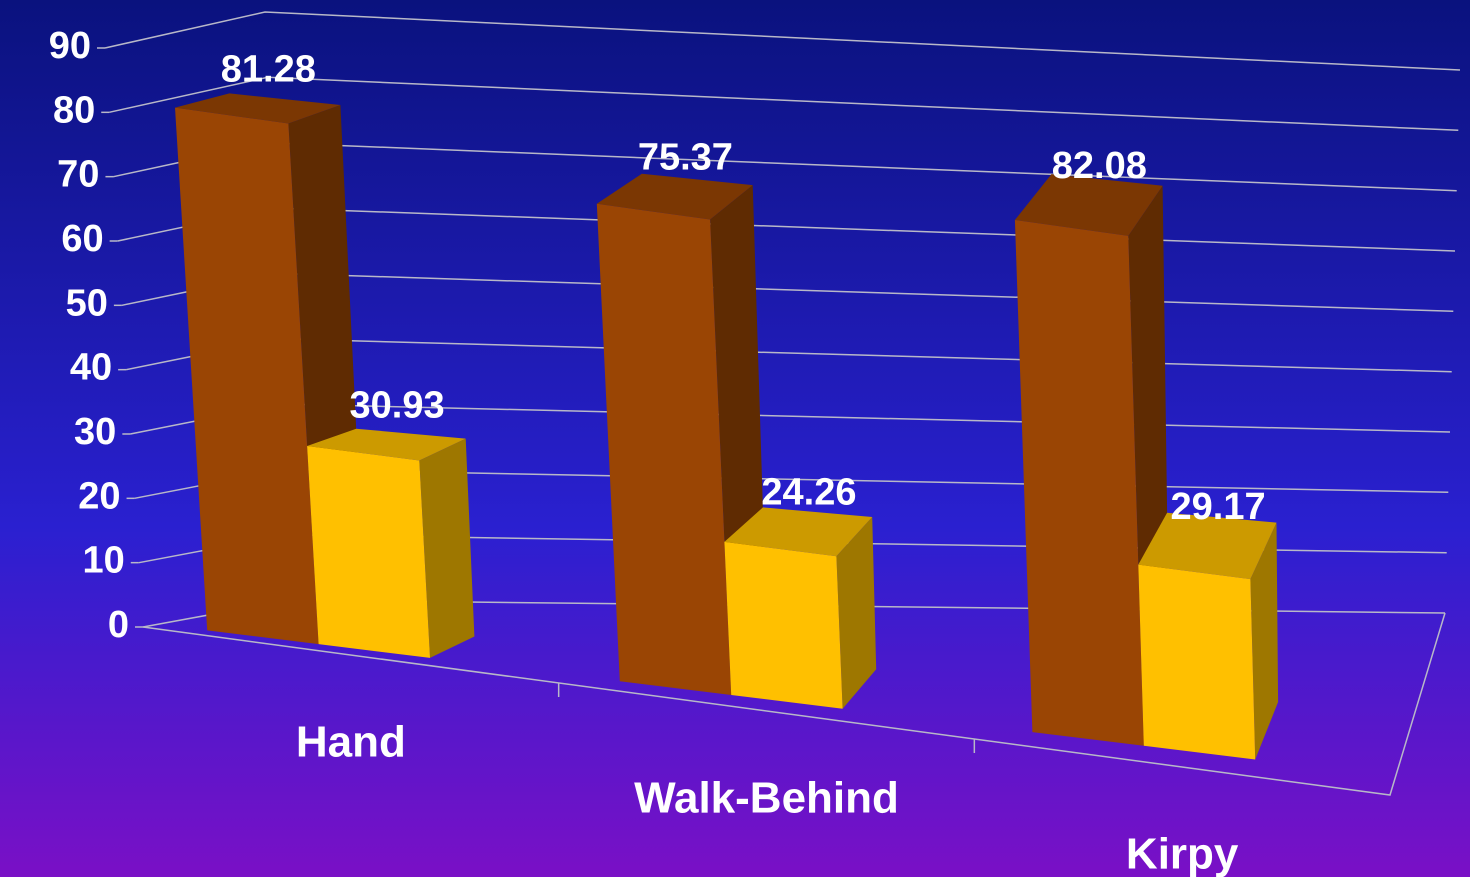 This screenshot has width=1470, height=877. I want to click on y-tick-label: 60, so click(82, 239).